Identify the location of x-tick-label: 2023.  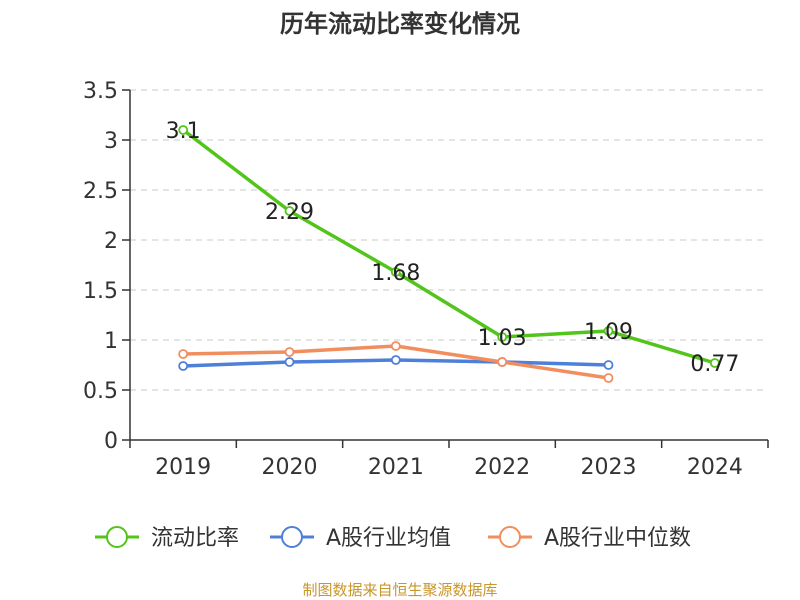
(609, 467).